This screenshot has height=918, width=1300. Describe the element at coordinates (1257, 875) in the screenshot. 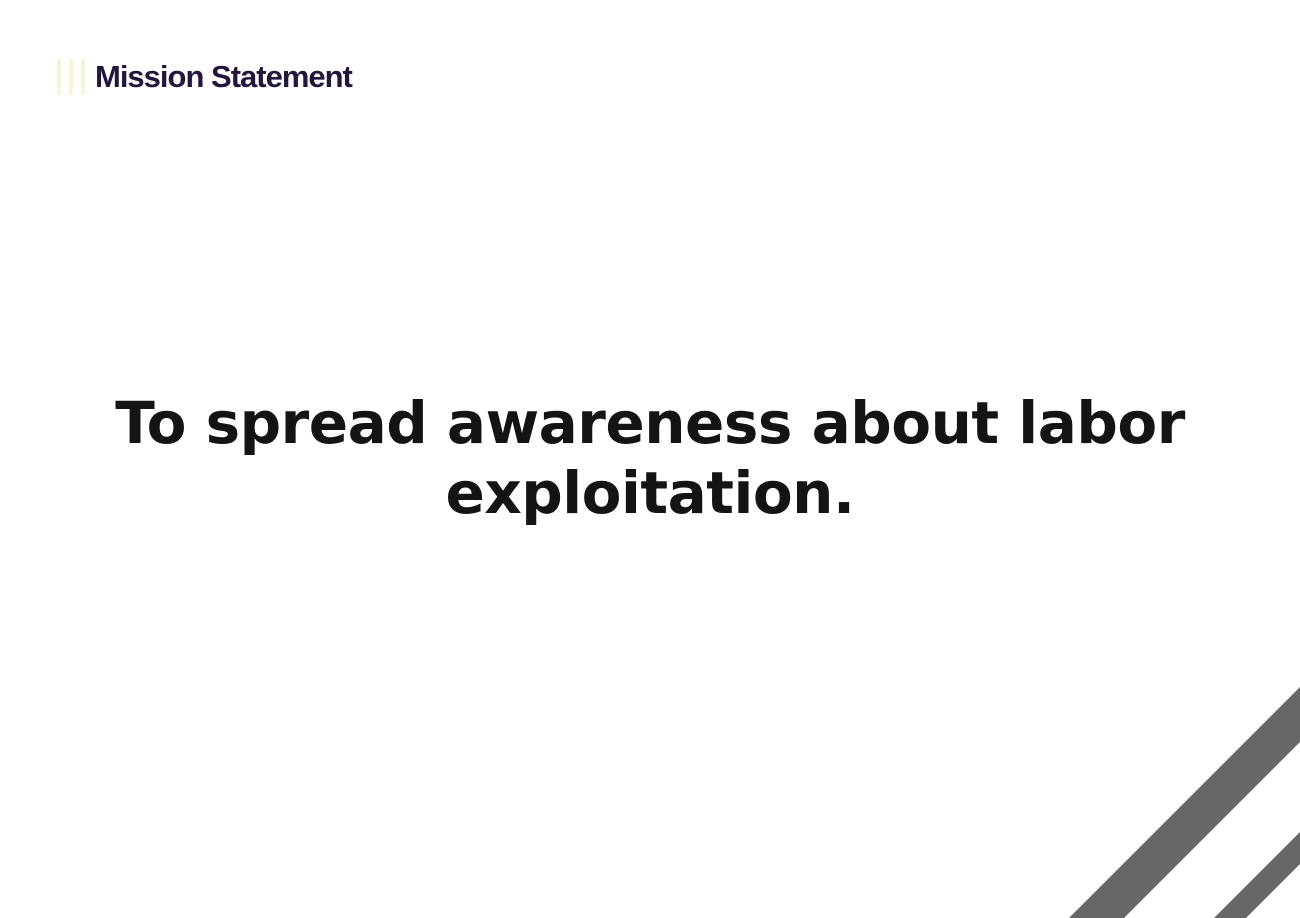

I see `stripe-lower` at that location.